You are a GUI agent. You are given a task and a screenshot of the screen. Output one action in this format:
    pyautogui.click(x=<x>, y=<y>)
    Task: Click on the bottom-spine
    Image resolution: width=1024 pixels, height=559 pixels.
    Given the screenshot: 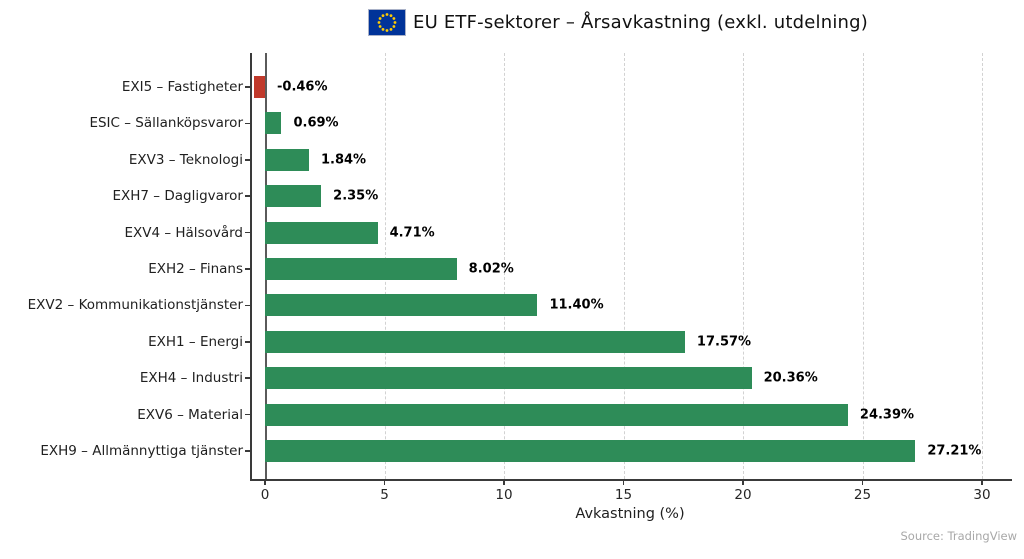 What is the action you would take?
    pyautogui.click(x=631, y=480)
    